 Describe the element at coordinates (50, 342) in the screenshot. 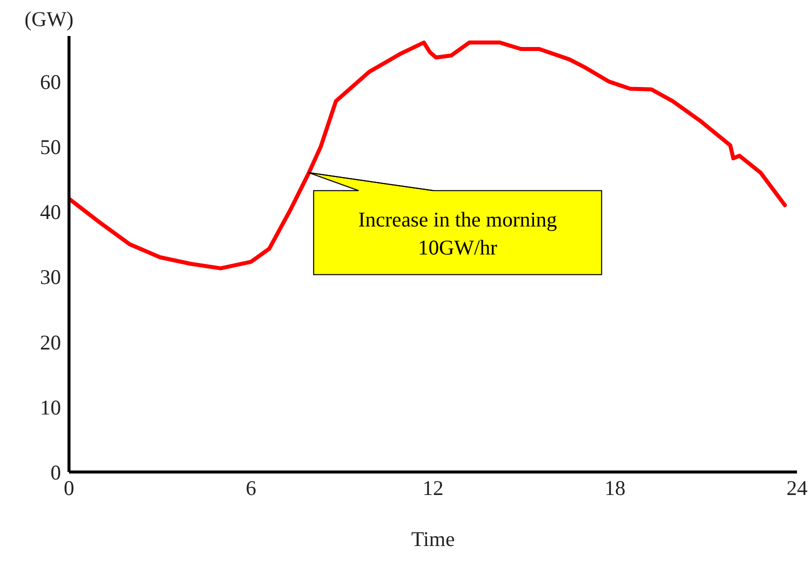

I see `y-tick-label: 20` at that location.